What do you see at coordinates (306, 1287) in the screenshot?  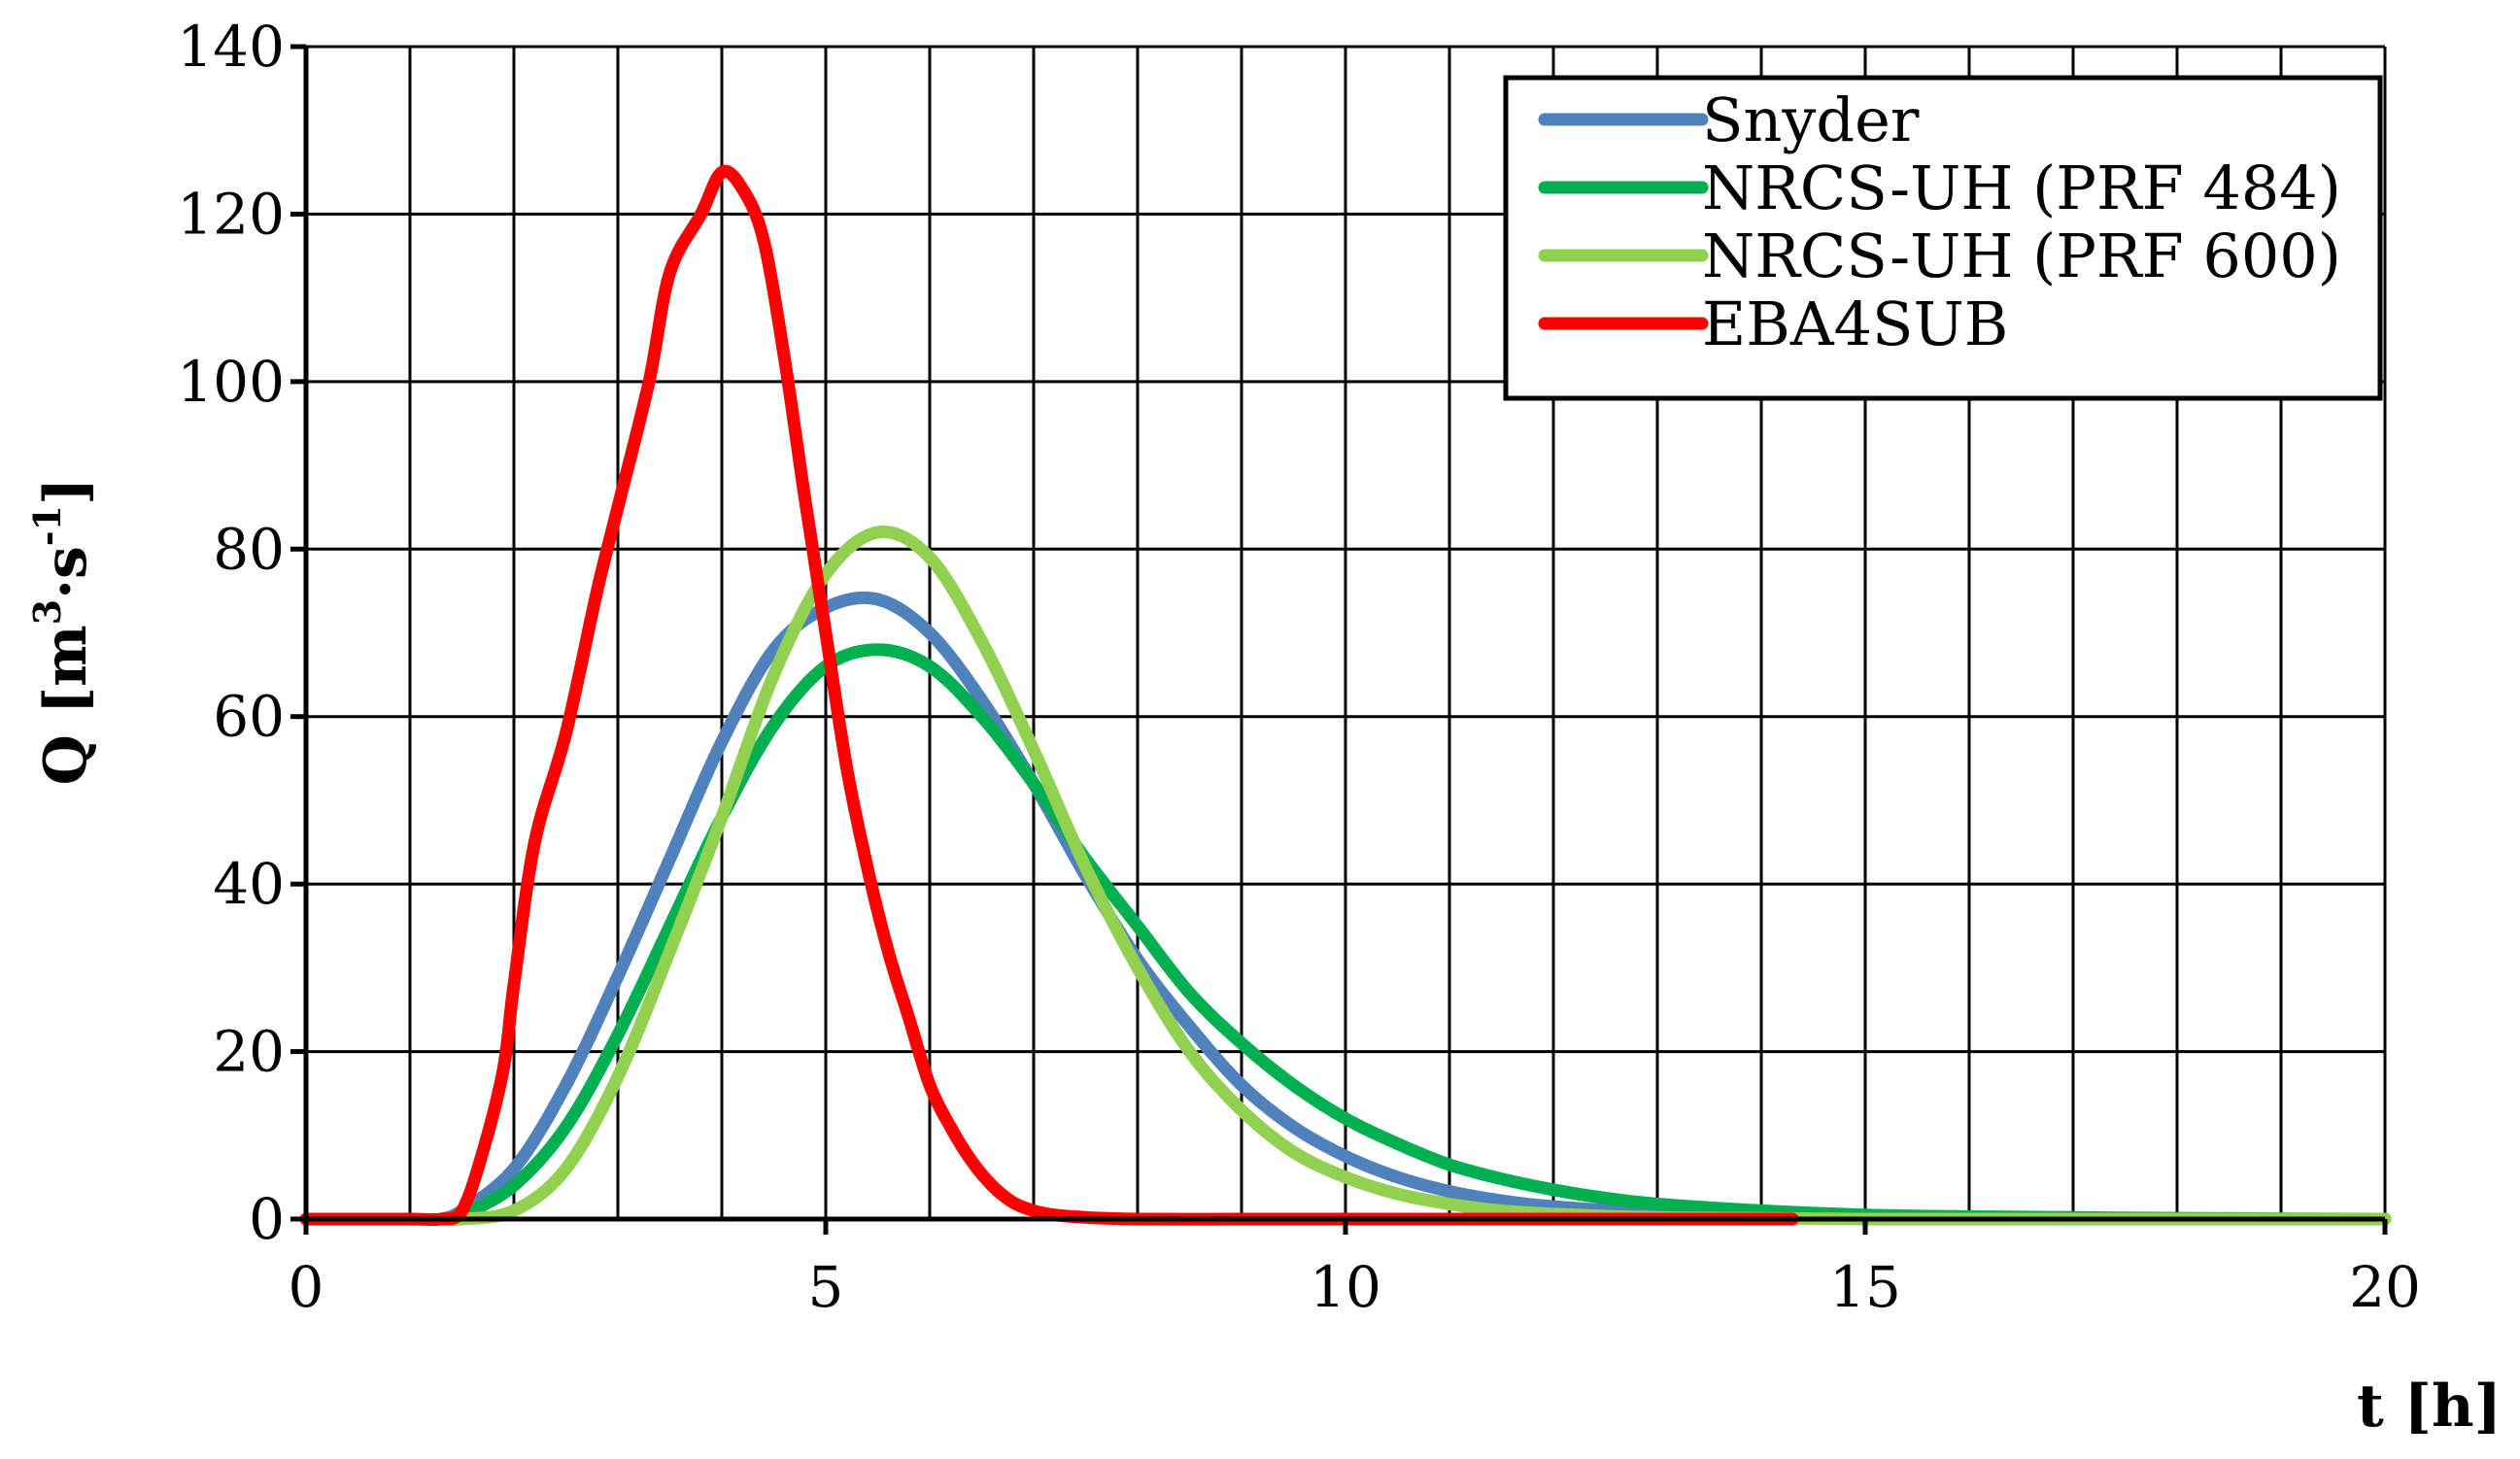 I see `x-tick-label: 0` at bounding box center [306, 1287].